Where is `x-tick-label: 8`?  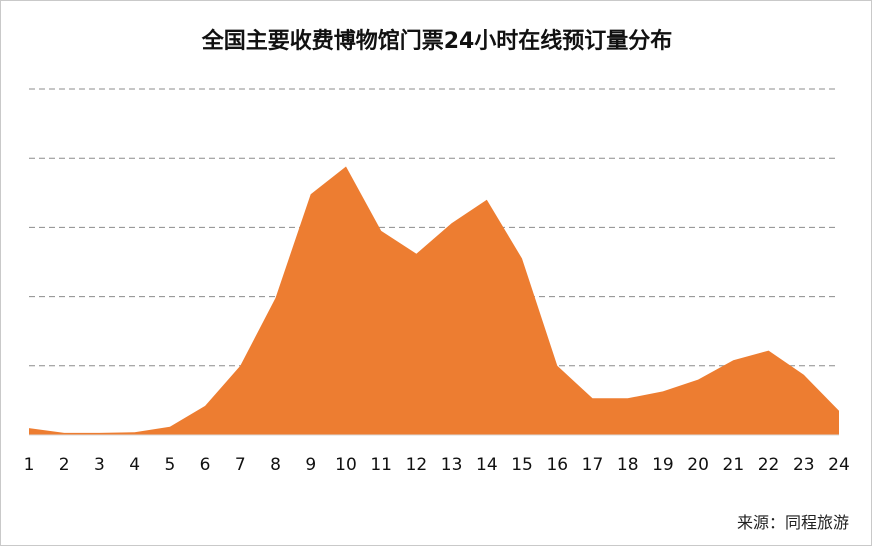
x-tick-label: 8 is located at coordinates (275, 465).